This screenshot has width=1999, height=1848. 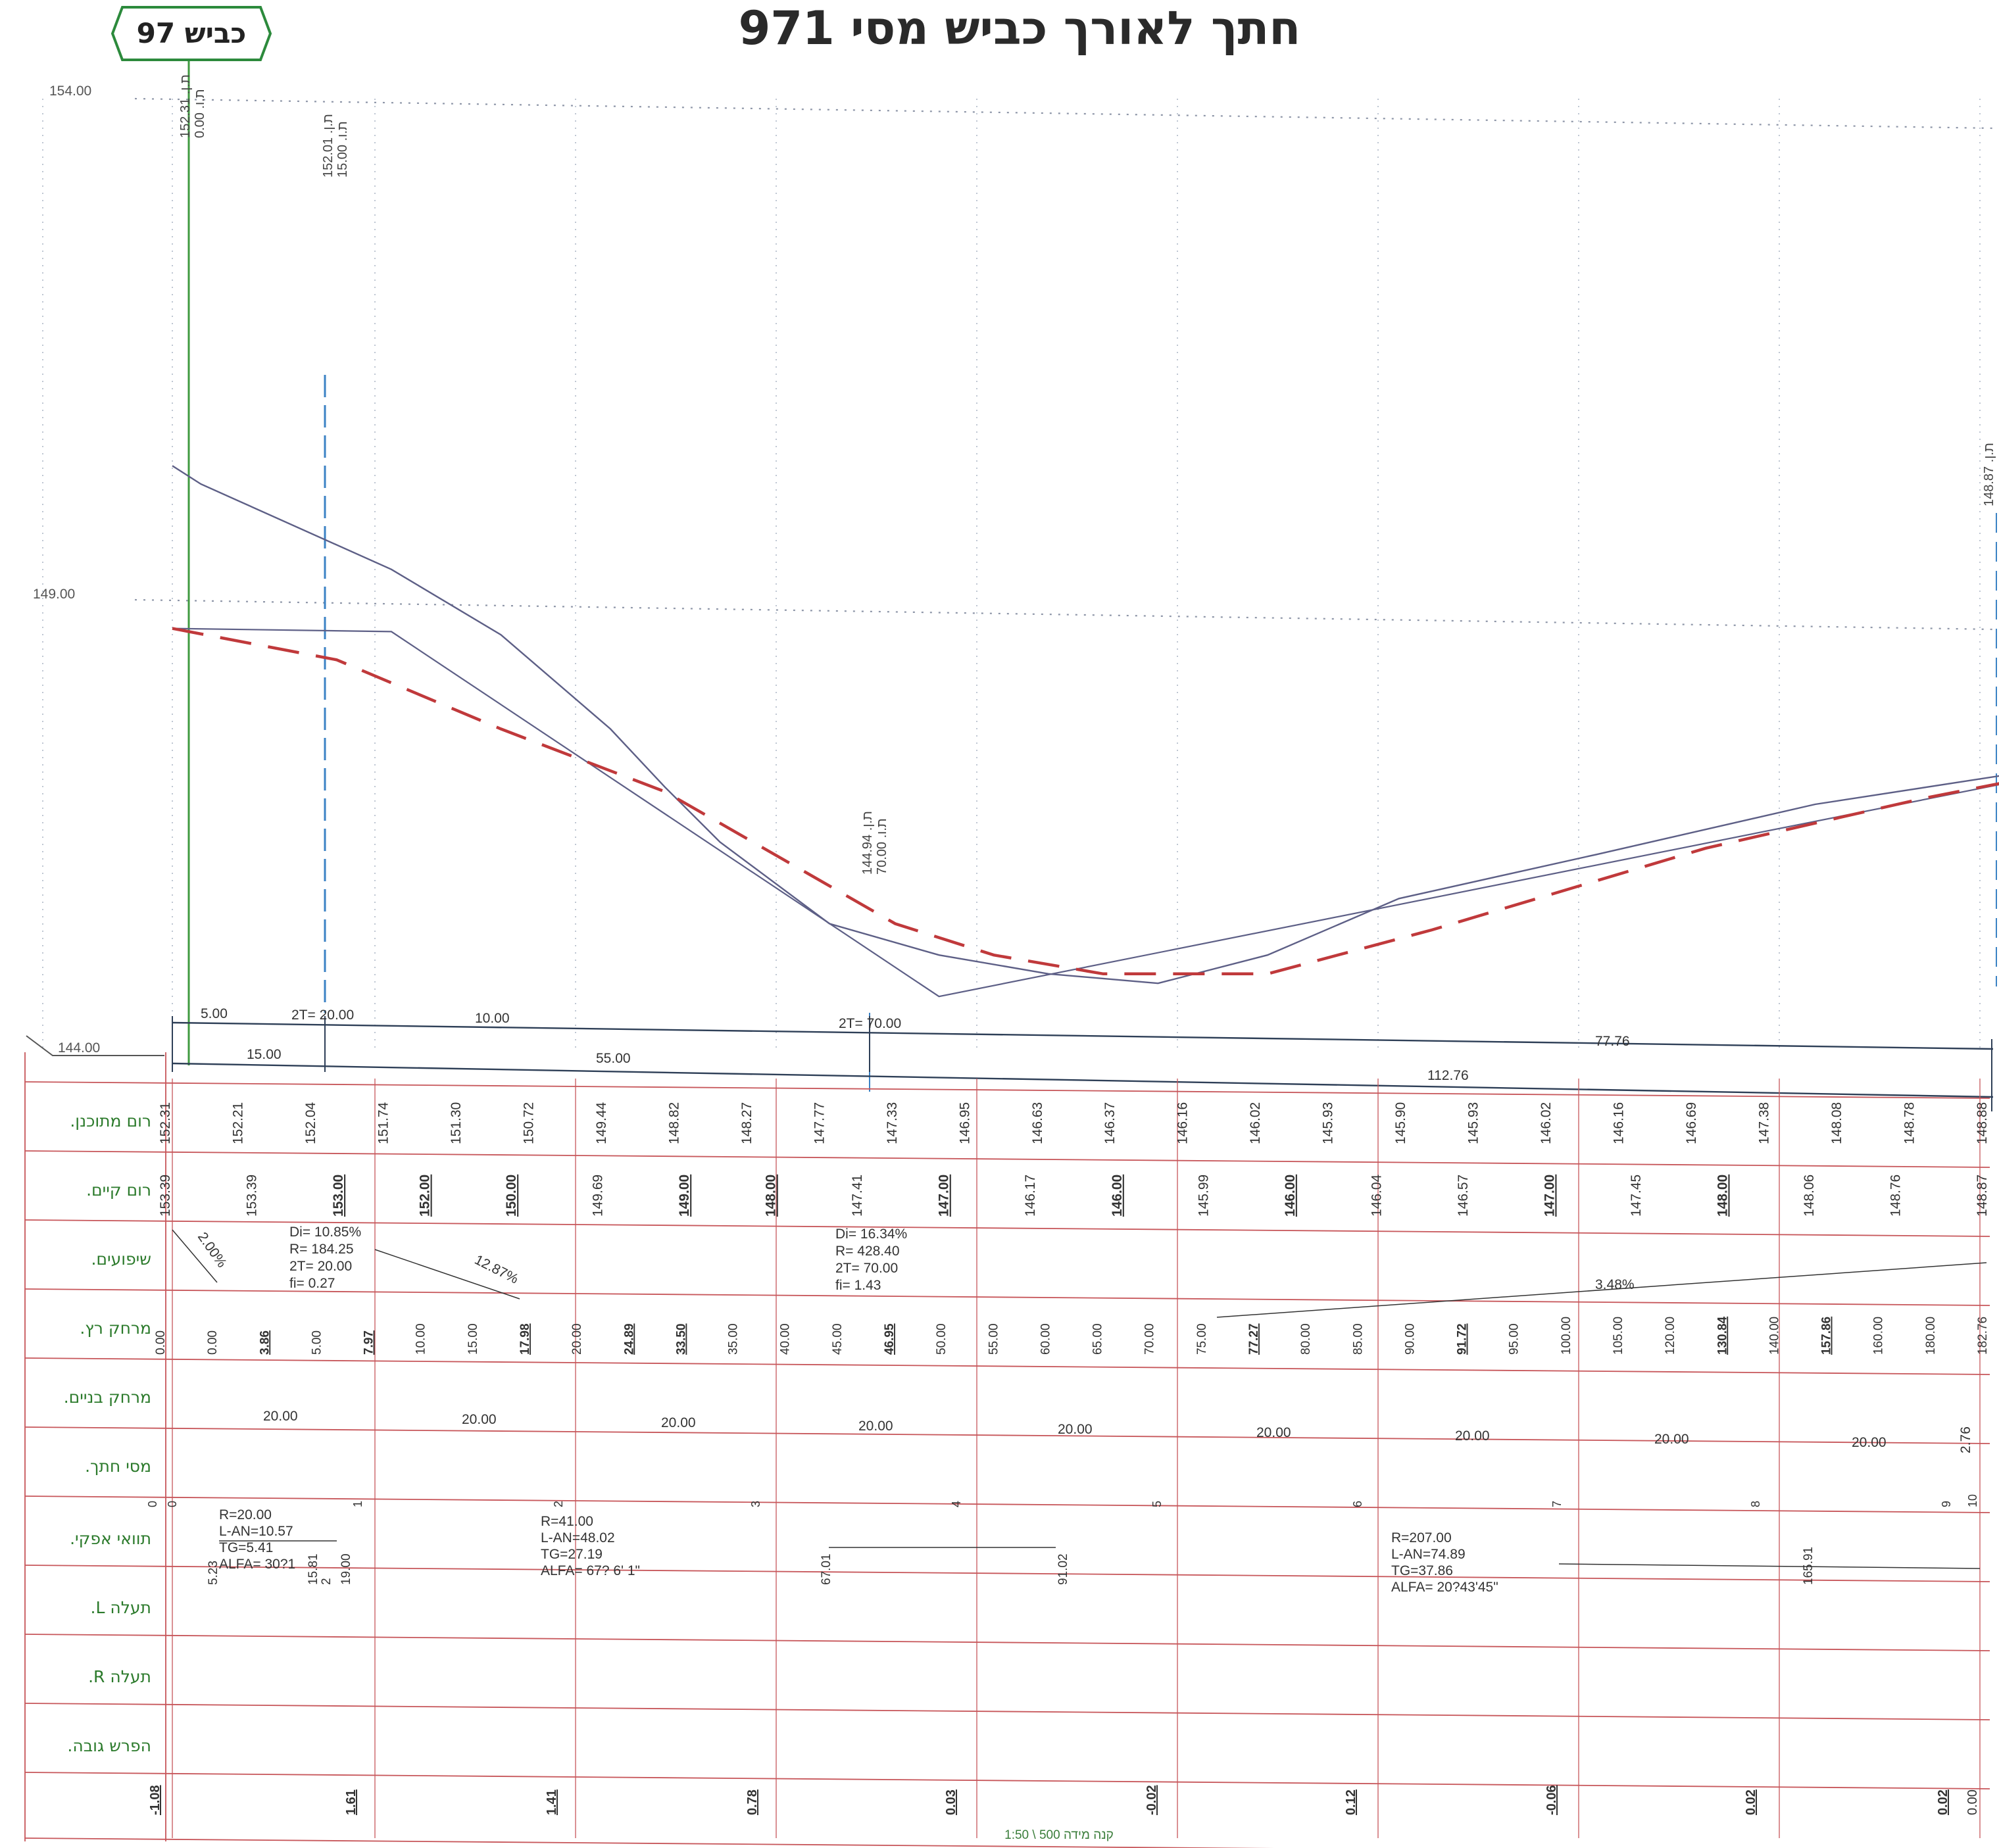 I want to click on section-number-cell: 7, so click(x=1557, y=1504).